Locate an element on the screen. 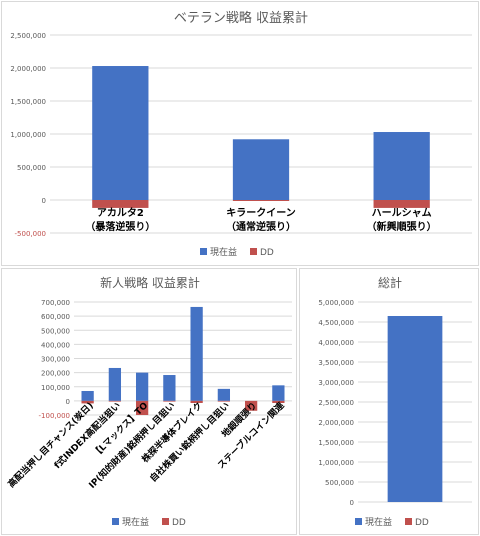  chart-title: ベテラン戦略 収益累計 is located at coordinates (241, 18).